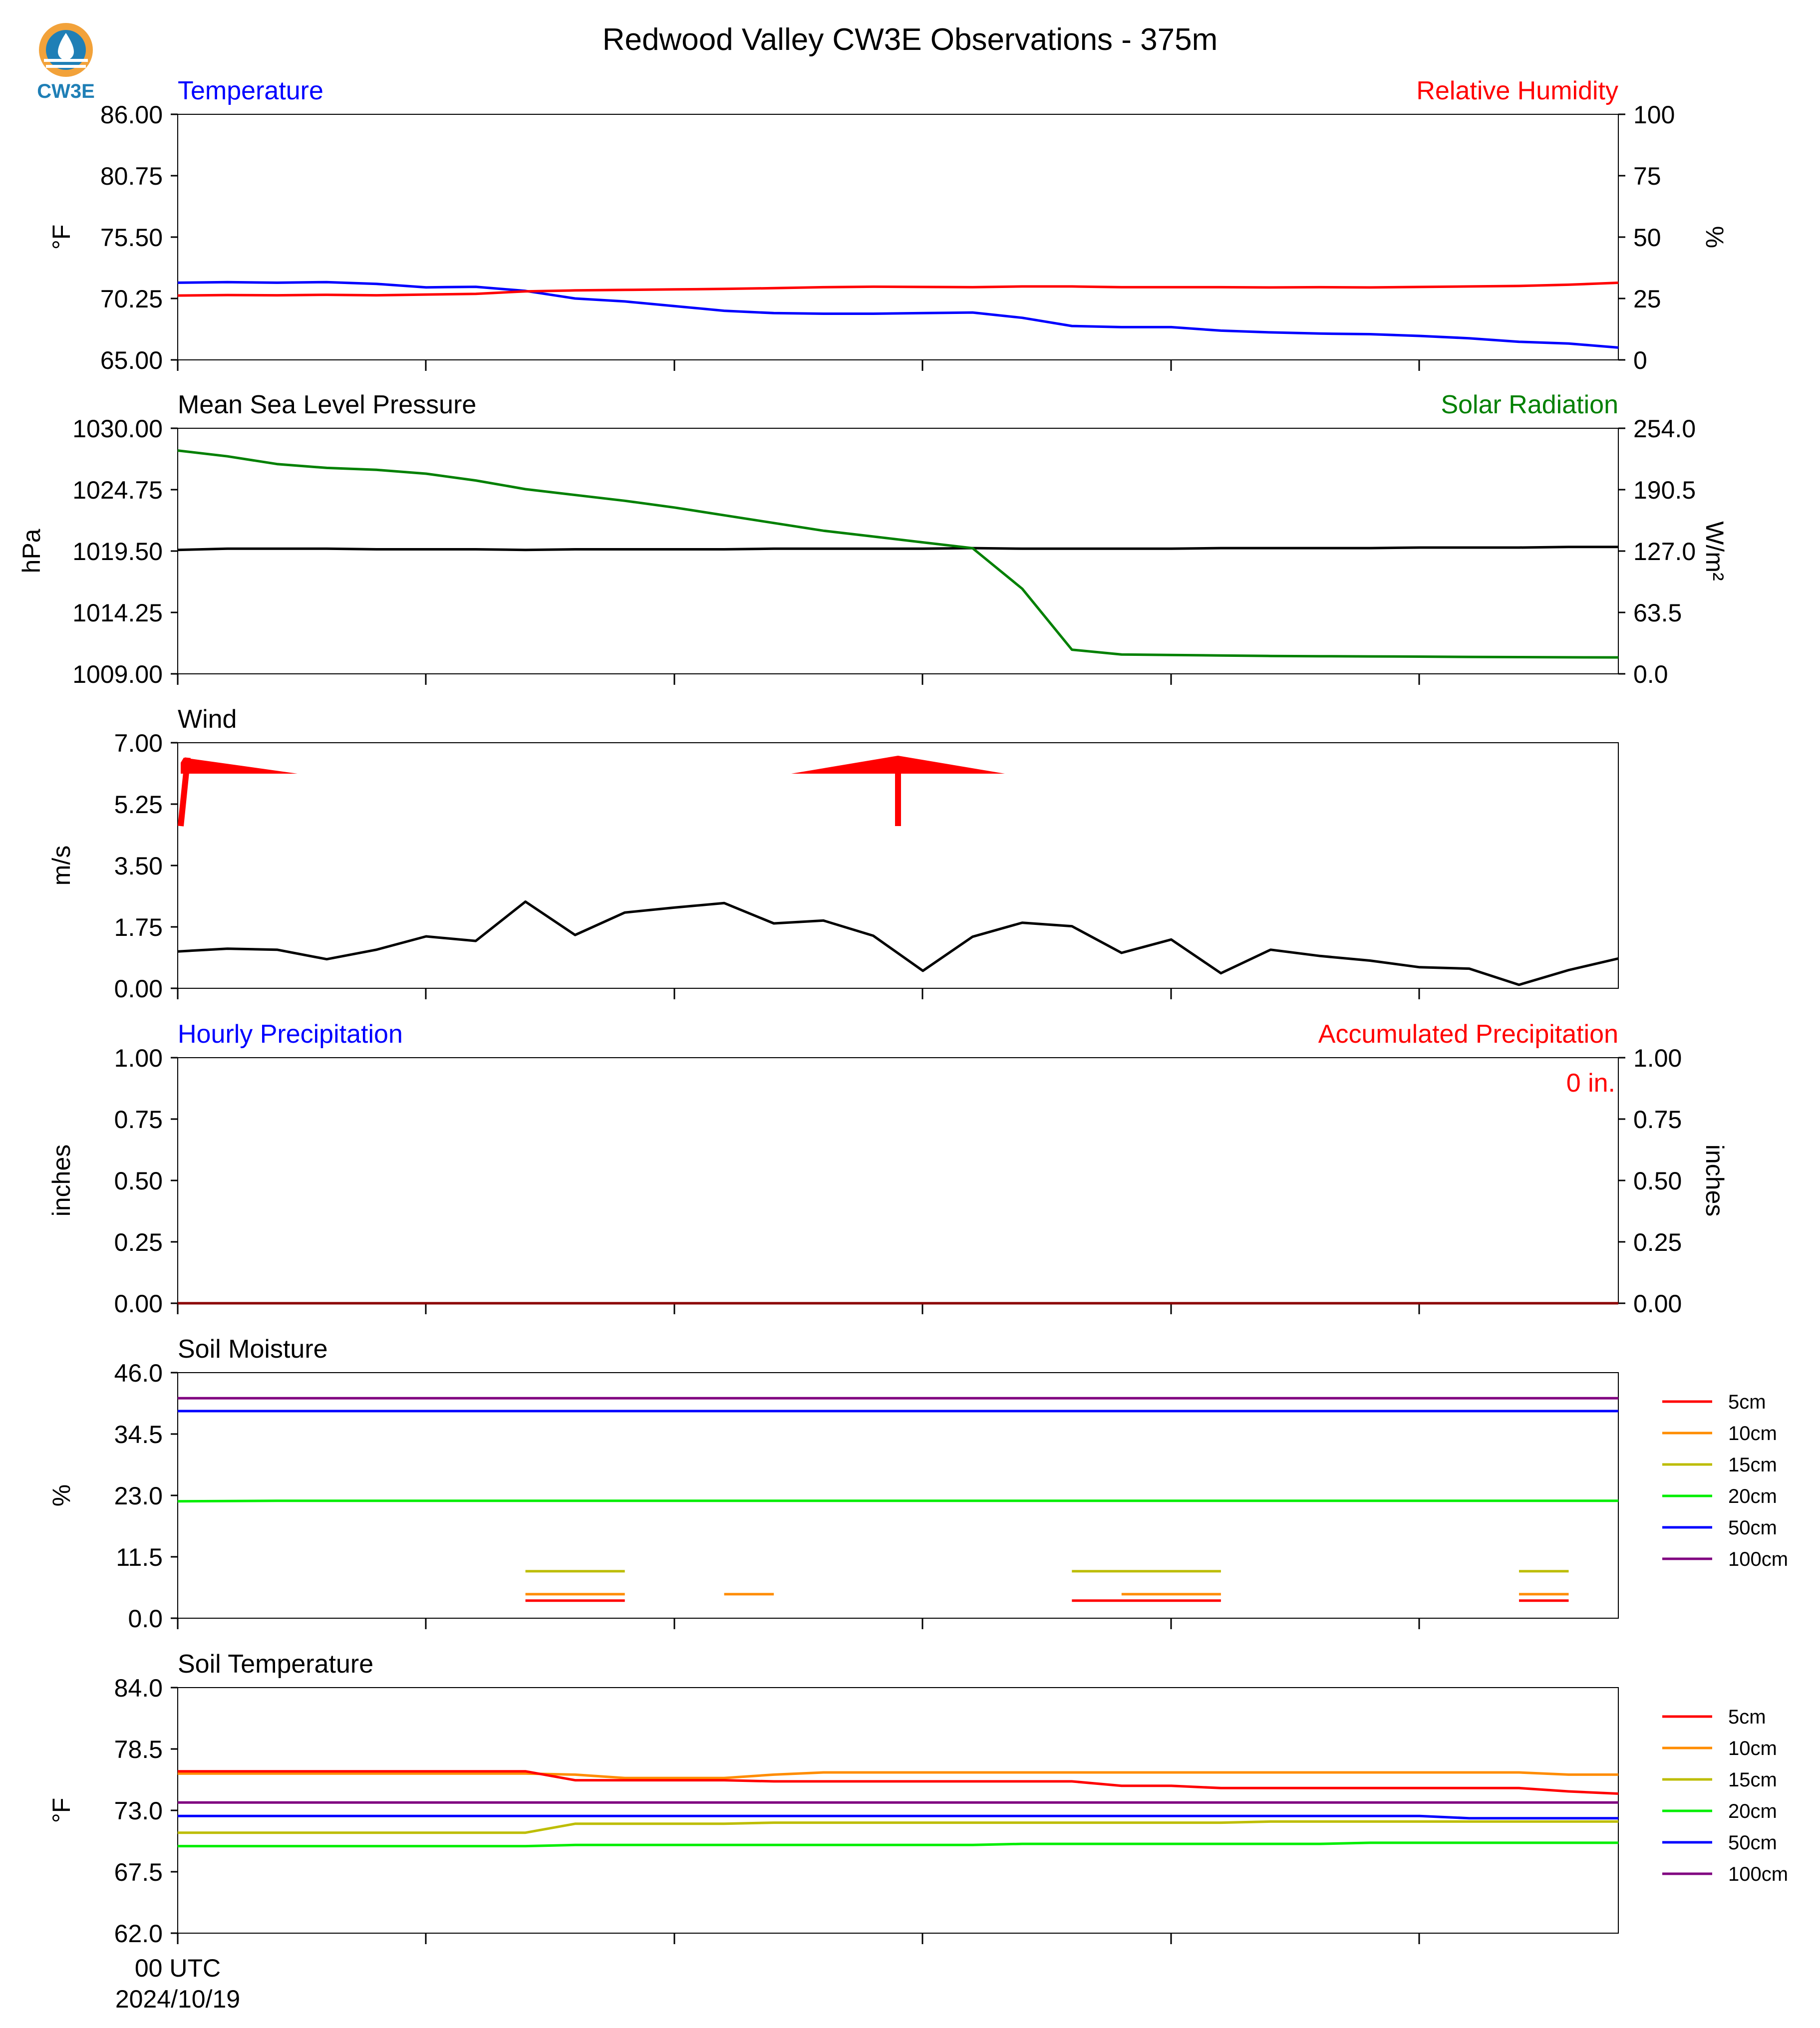 This screenshot has width=1820, height=2028. I want to click on y-right-tick-label: 50, so click(1647, 238).